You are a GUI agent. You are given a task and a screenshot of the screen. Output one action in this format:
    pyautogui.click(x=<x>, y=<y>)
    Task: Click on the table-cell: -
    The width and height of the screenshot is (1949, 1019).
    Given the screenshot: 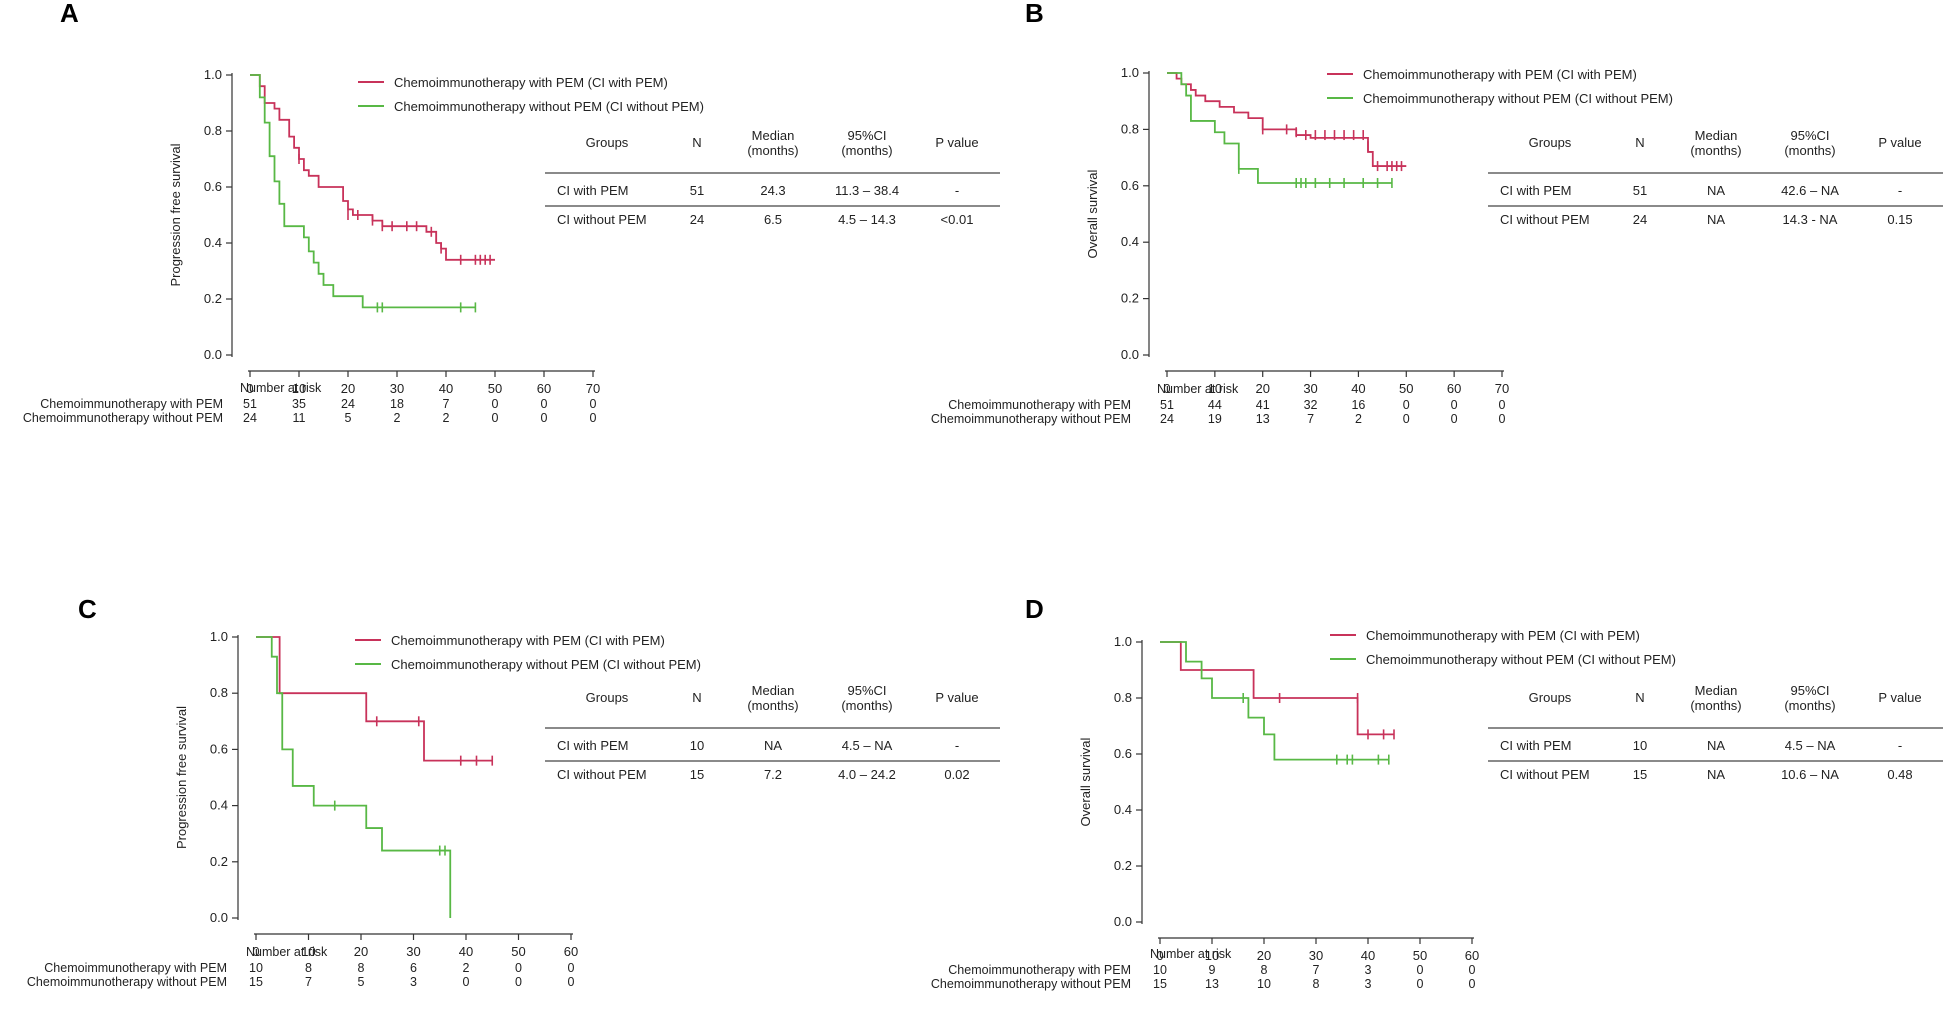 What is the action you would take?
    pyautogui.click(x=957, y=190)
    